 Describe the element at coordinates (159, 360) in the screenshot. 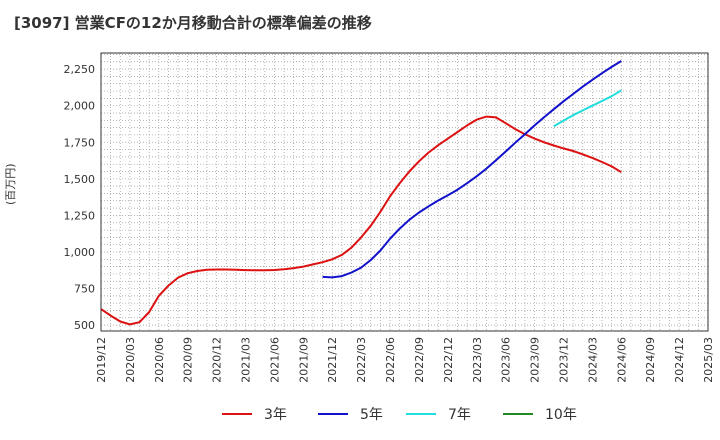

I see `x-tick-label: 2020/06` at that location.